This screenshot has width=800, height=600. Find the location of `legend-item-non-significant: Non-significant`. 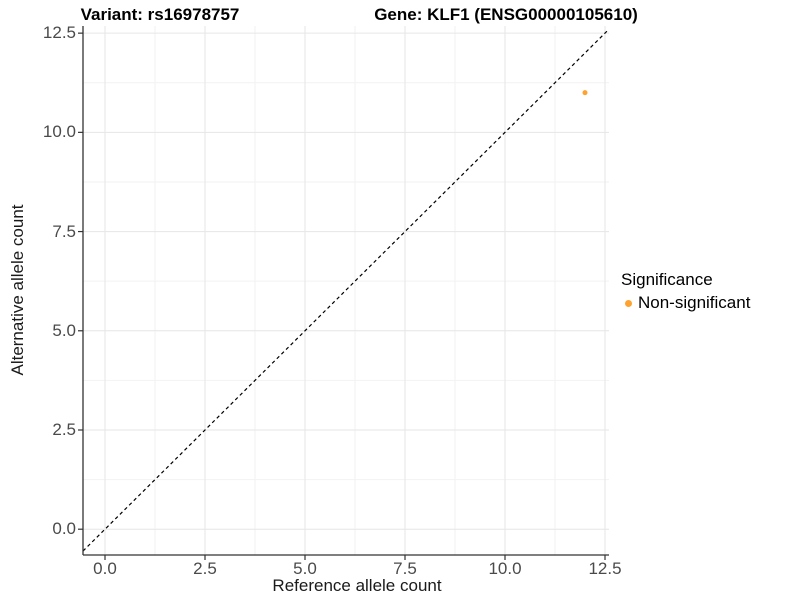

legend-item-non-significant: Non-significant is located at coordinates (685, 303).